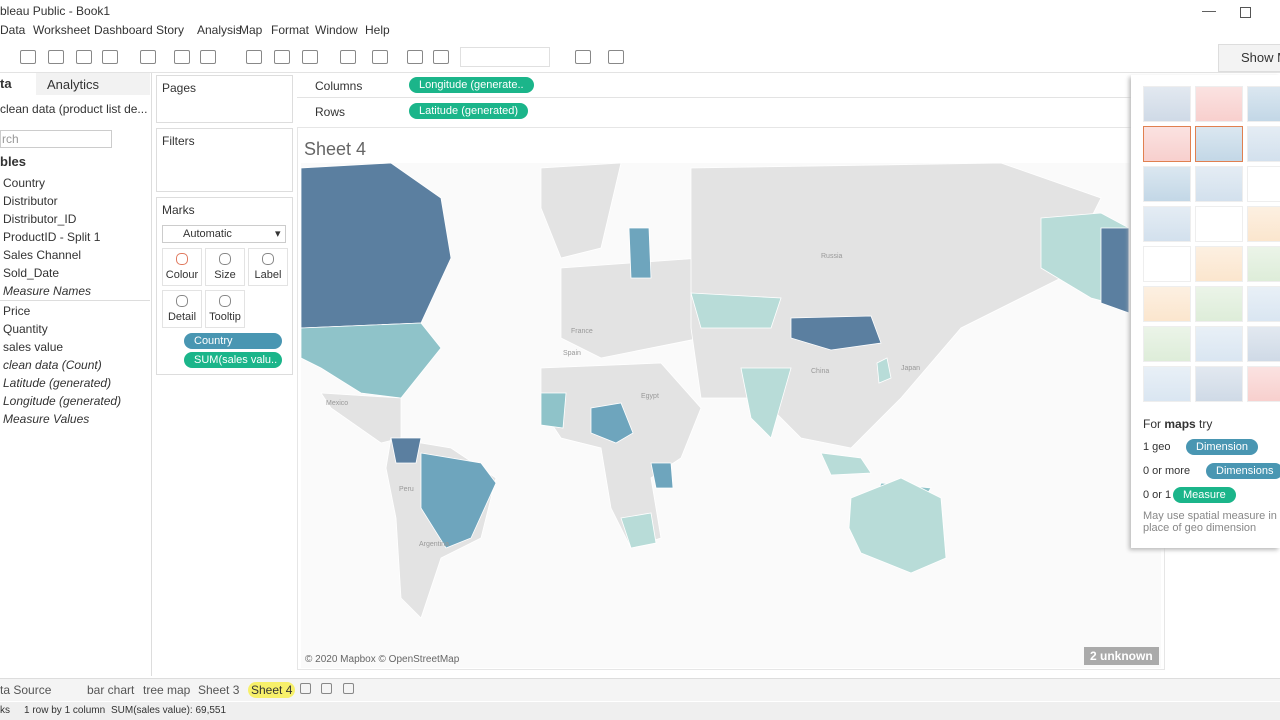  Describe the element at coordinates (25, 329) in the screenshot. I see `measure-field: Quantity` at that location.